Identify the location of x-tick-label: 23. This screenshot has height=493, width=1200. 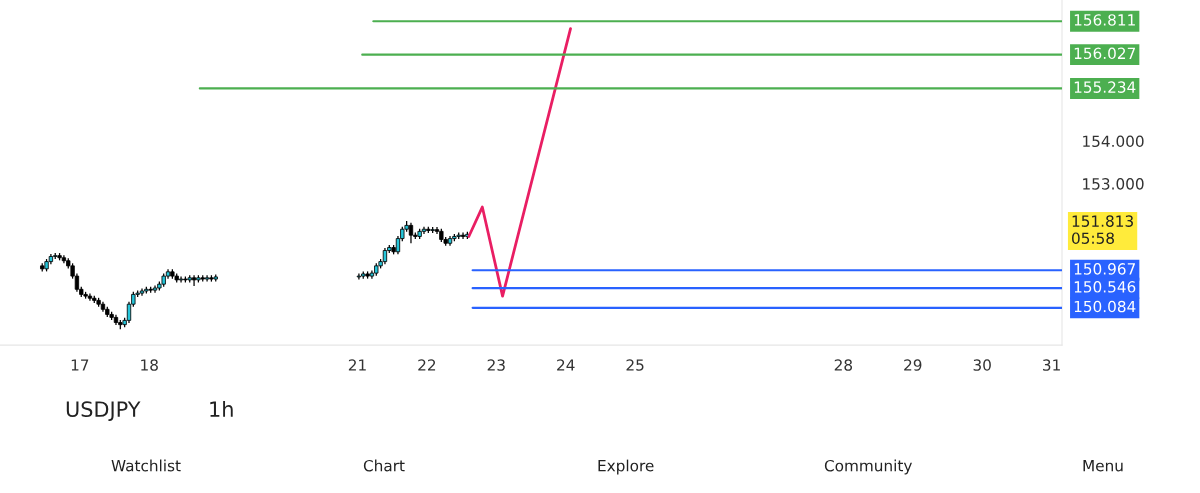
(496, 365).